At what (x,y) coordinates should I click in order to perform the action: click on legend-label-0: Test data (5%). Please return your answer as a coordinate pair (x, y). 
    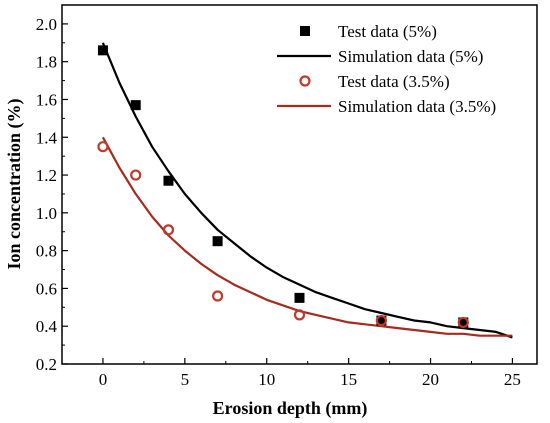
    Looking at the image, I should click on (387, 31).